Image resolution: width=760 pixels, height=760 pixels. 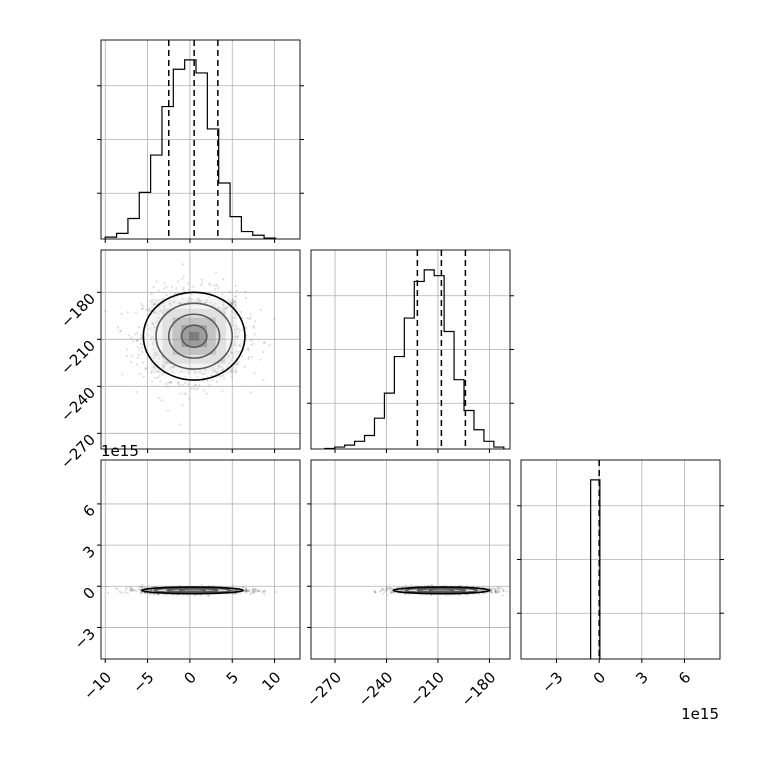 What do you see at coordinates (599, 677) in the screenshot?
I see `x-tick-label: 0` at bounding box center [599, 677].